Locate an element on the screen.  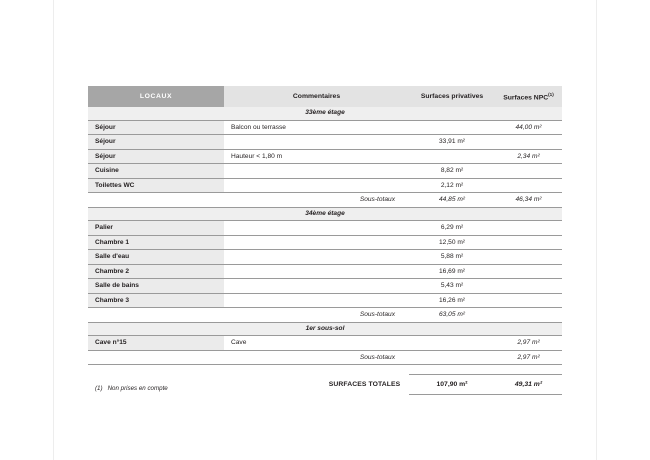
table-row: Toilettes WC 2,12 m² is located at coordinates (325, 186).